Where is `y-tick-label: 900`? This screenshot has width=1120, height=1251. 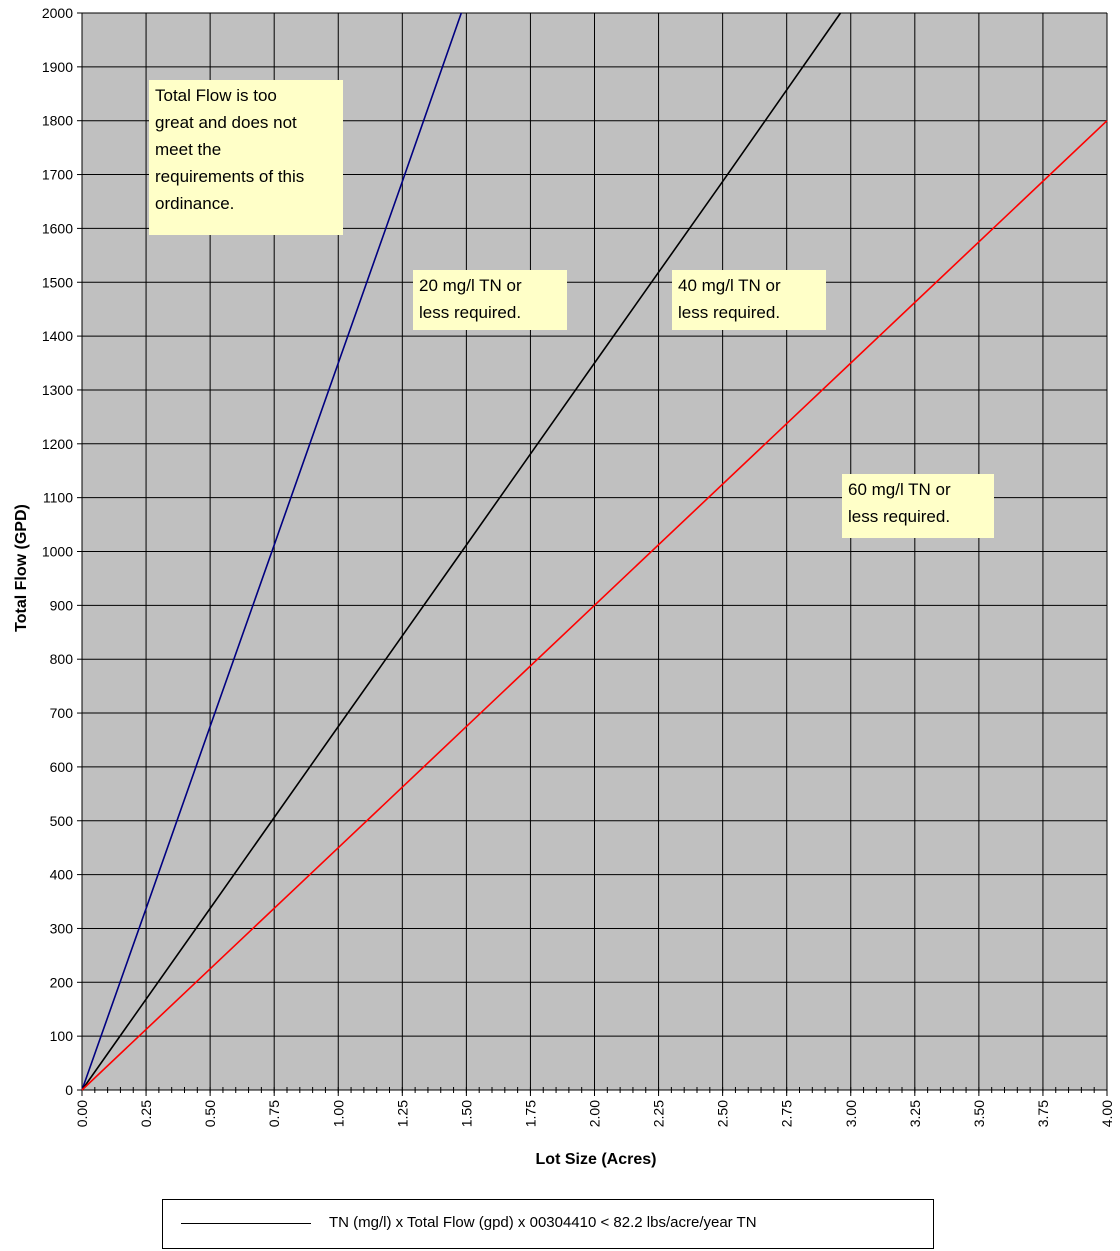
y-tick-label: 900 is located at coordinates (62, 605).